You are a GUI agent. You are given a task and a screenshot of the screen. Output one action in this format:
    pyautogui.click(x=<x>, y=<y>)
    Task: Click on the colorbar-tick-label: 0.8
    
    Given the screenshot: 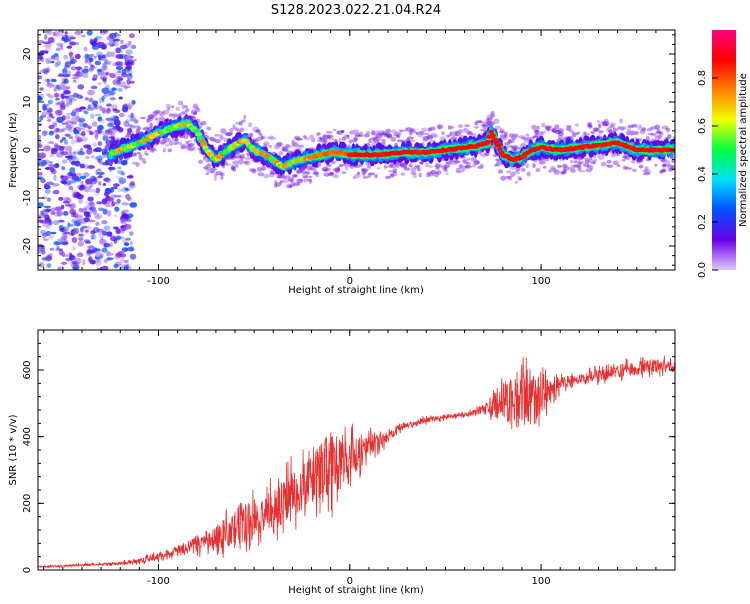 What is the action you would take?
    pyautogui.click(x=702, y=78)
    